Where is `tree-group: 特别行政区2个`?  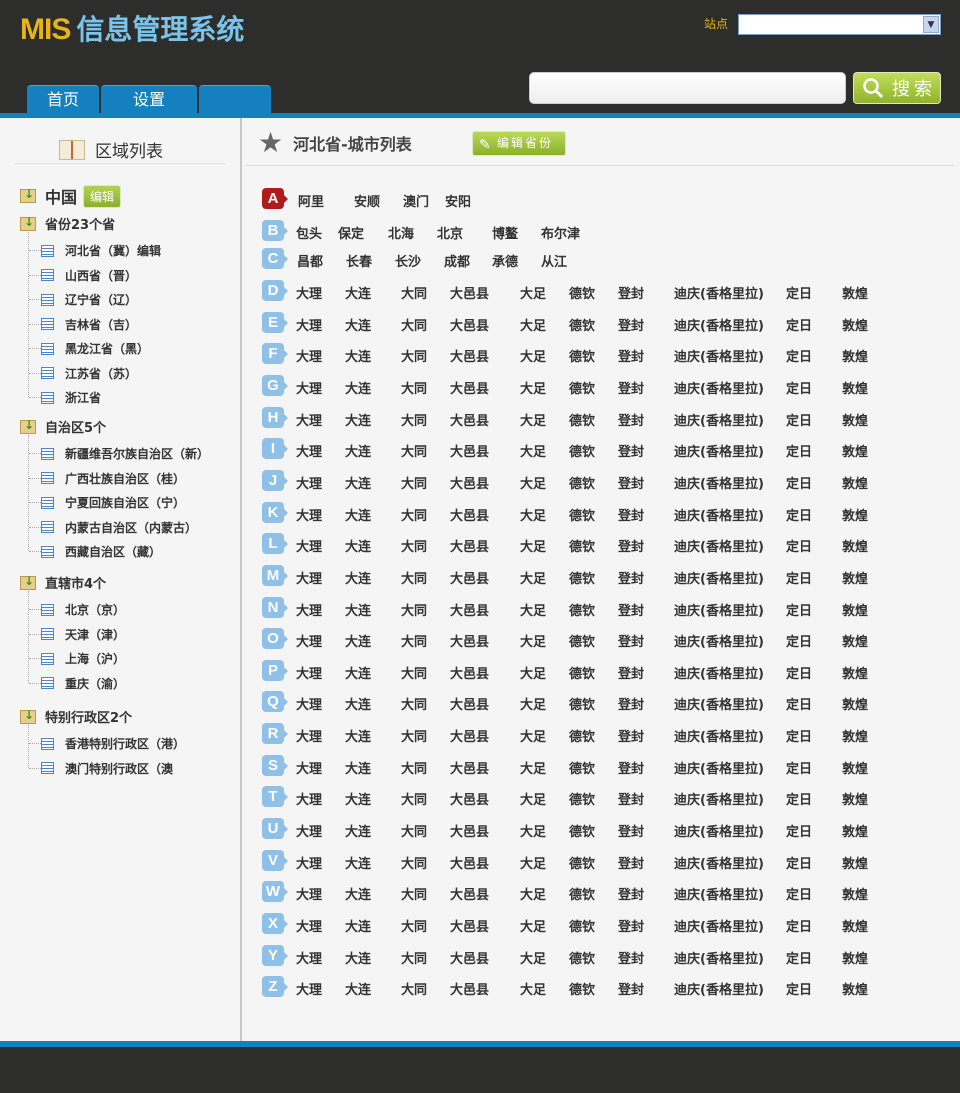 tree-group: 特别行政区2个 is located at coordinates (76, 716).